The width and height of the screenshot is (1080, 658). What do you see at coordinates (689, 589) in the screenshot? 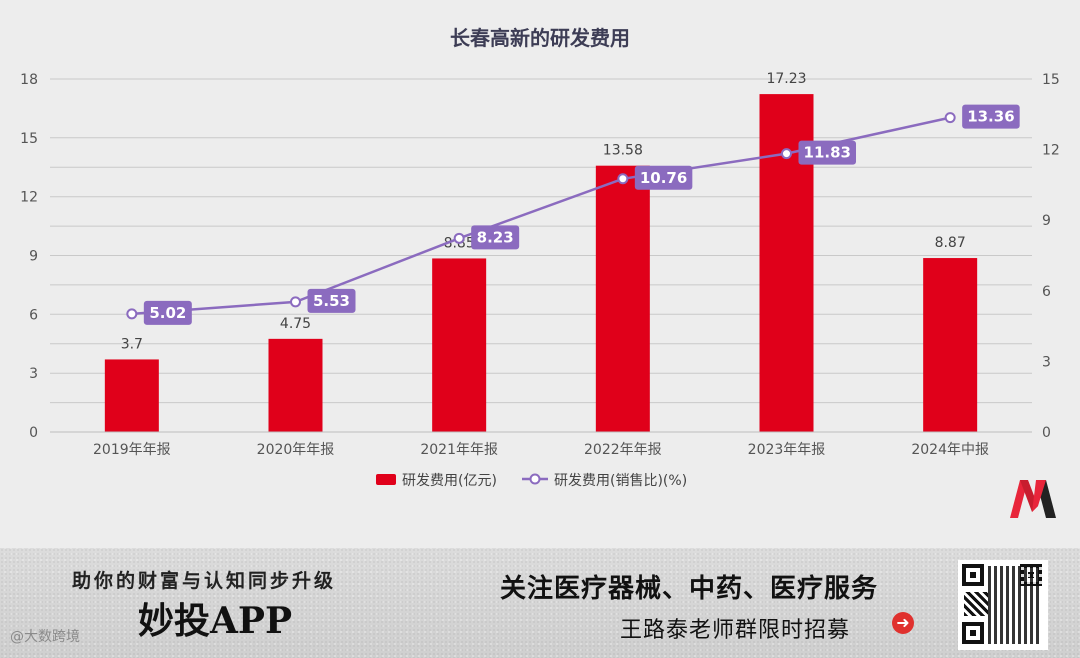
I see `banner-headline: 关注医疗器械、中药、医疗服务` at bounding box center [689, 589].